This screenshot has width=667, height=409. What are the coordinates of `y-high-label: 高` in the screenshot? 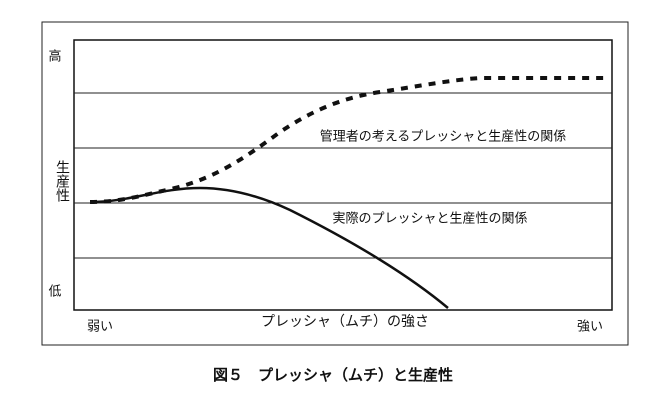 It's located at (54, 57).